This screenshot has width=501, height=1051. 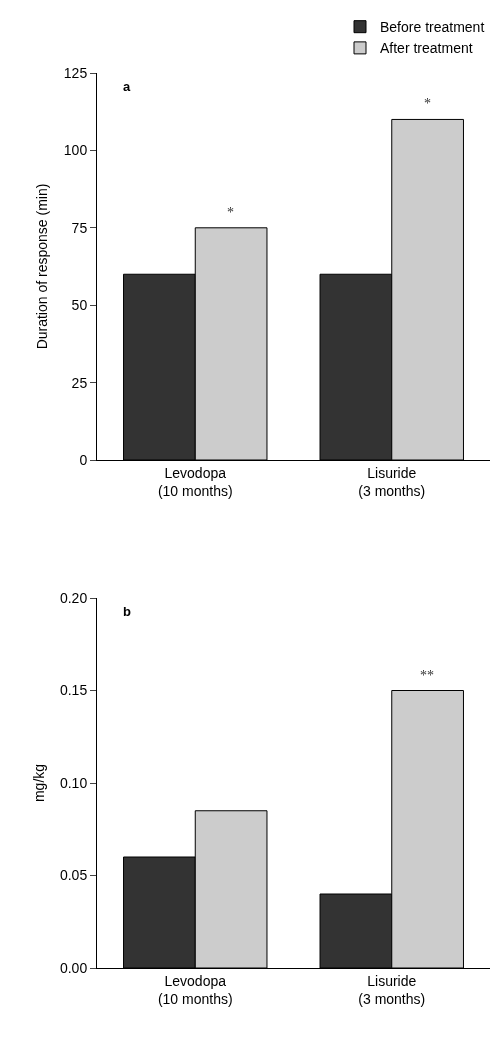 What do you see at coordinates (38, 783) in the screenshot?
I see `y-axis-title: mg/kg` at bounding box center [38, 783].